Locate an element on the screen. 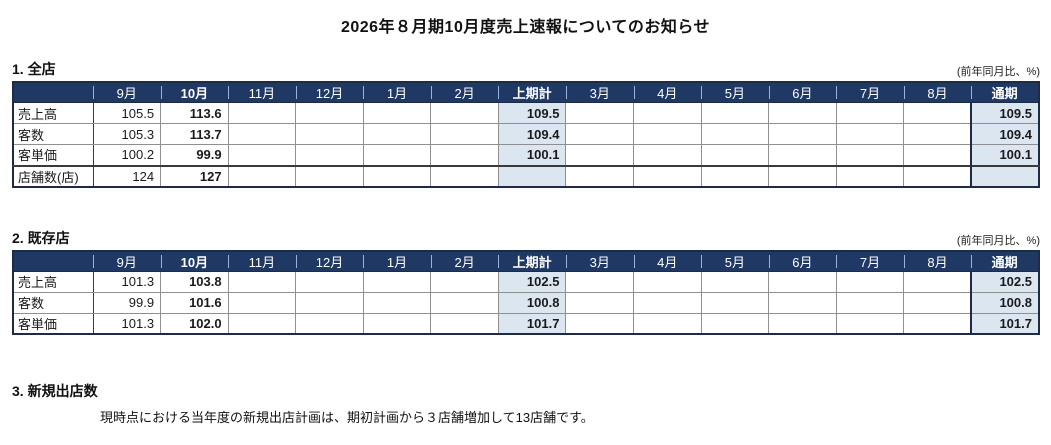  table-row: 売上高 101.3 103.8 102.5 102.5 is located at coordinates (526, 281).